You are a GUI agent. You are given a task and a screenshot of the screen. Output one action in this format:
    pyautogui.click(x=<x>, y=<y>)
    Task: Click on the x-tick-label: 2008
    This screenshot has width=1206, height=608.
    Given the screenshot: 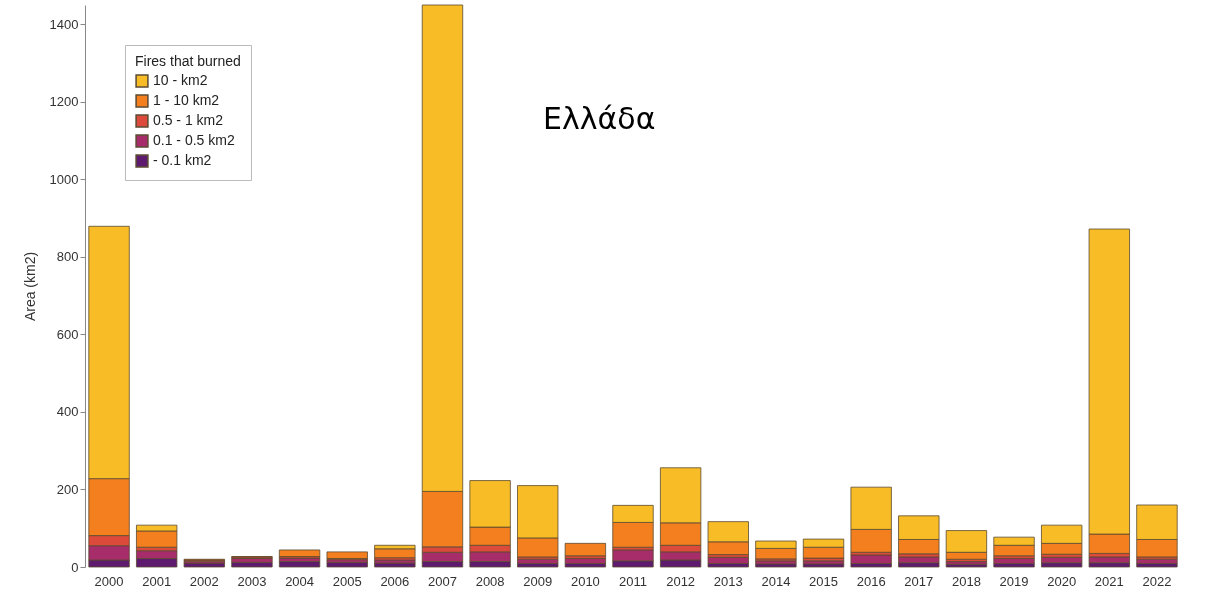 What is the action you would take?
    pyautogui.click(x=490, y=581)
    